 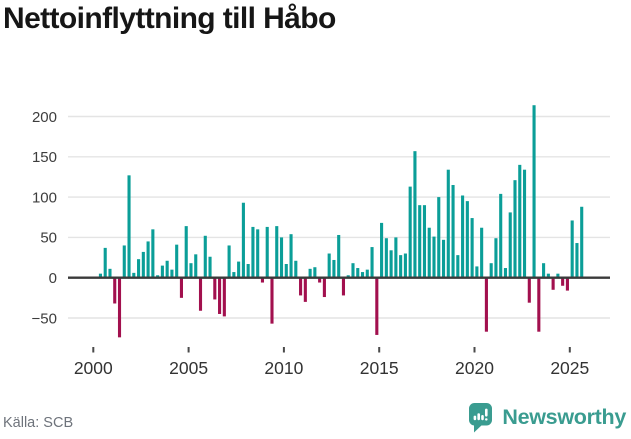 I want to click on bar-2021Q2, so click(x=501, y=235).